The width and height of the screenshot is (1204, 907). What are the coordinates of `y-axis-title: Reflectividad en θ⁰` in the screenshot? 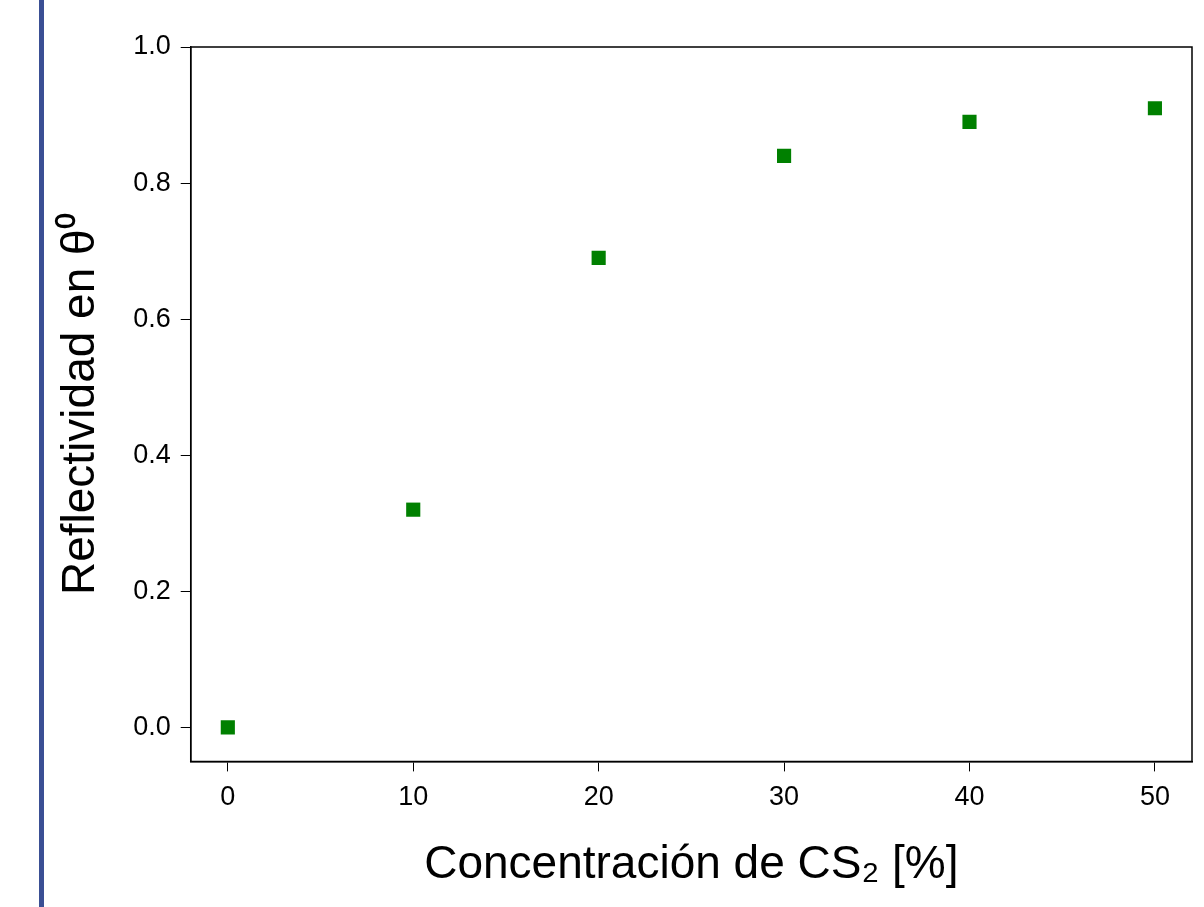 It's located at (78, 404).